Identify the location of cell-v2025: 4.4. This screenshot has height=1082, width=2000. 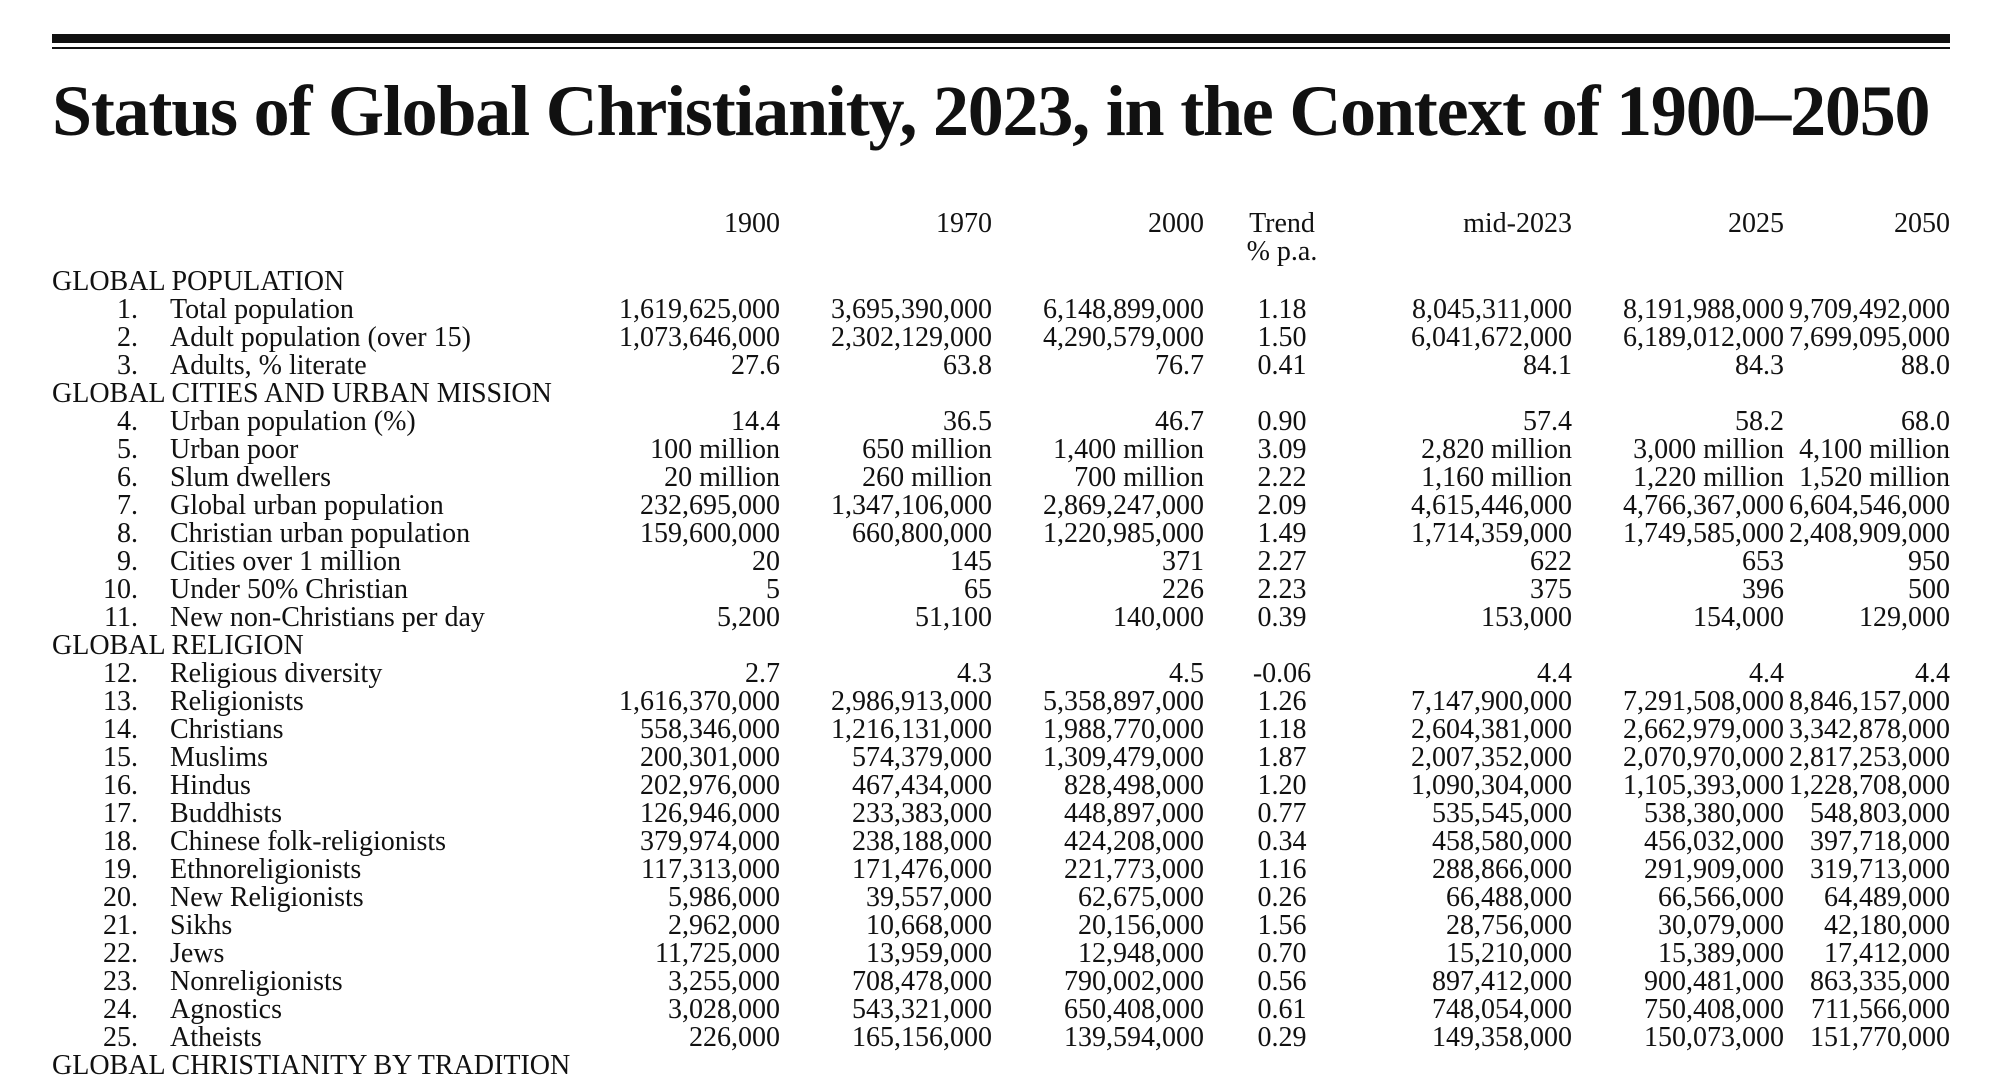
(1766, 673).